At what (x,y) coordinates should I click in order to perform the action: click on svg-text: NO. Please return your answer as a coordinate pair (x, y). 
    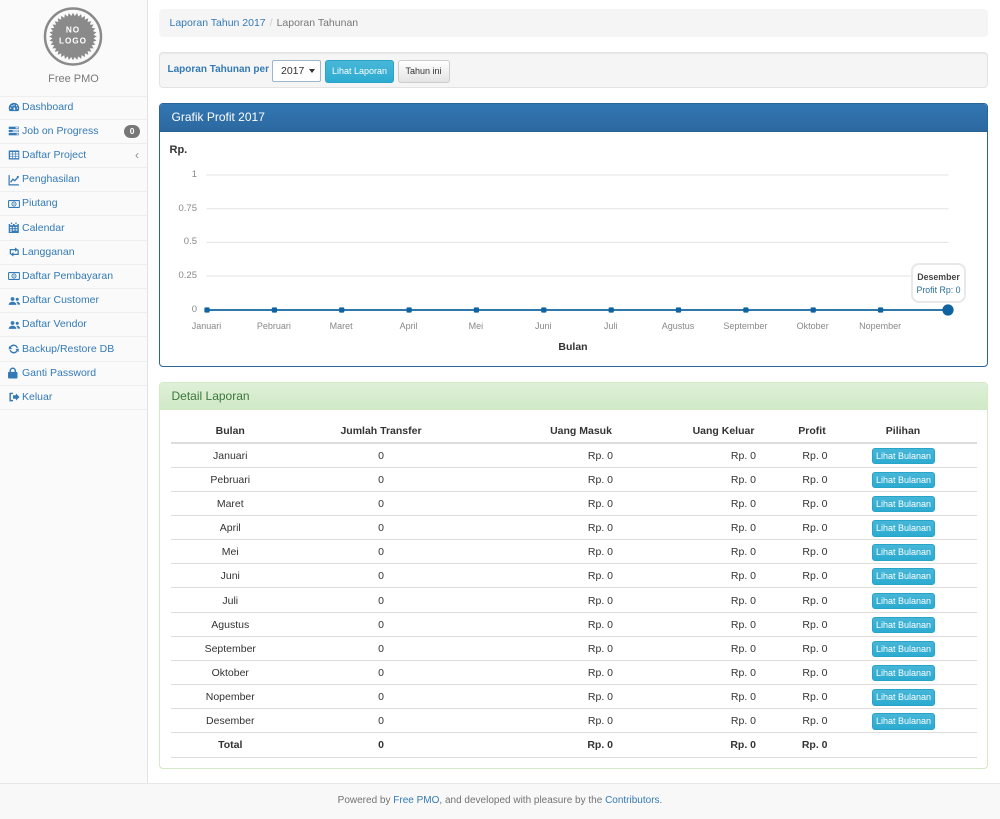
    Looking at the image, I should click on (73, 30).